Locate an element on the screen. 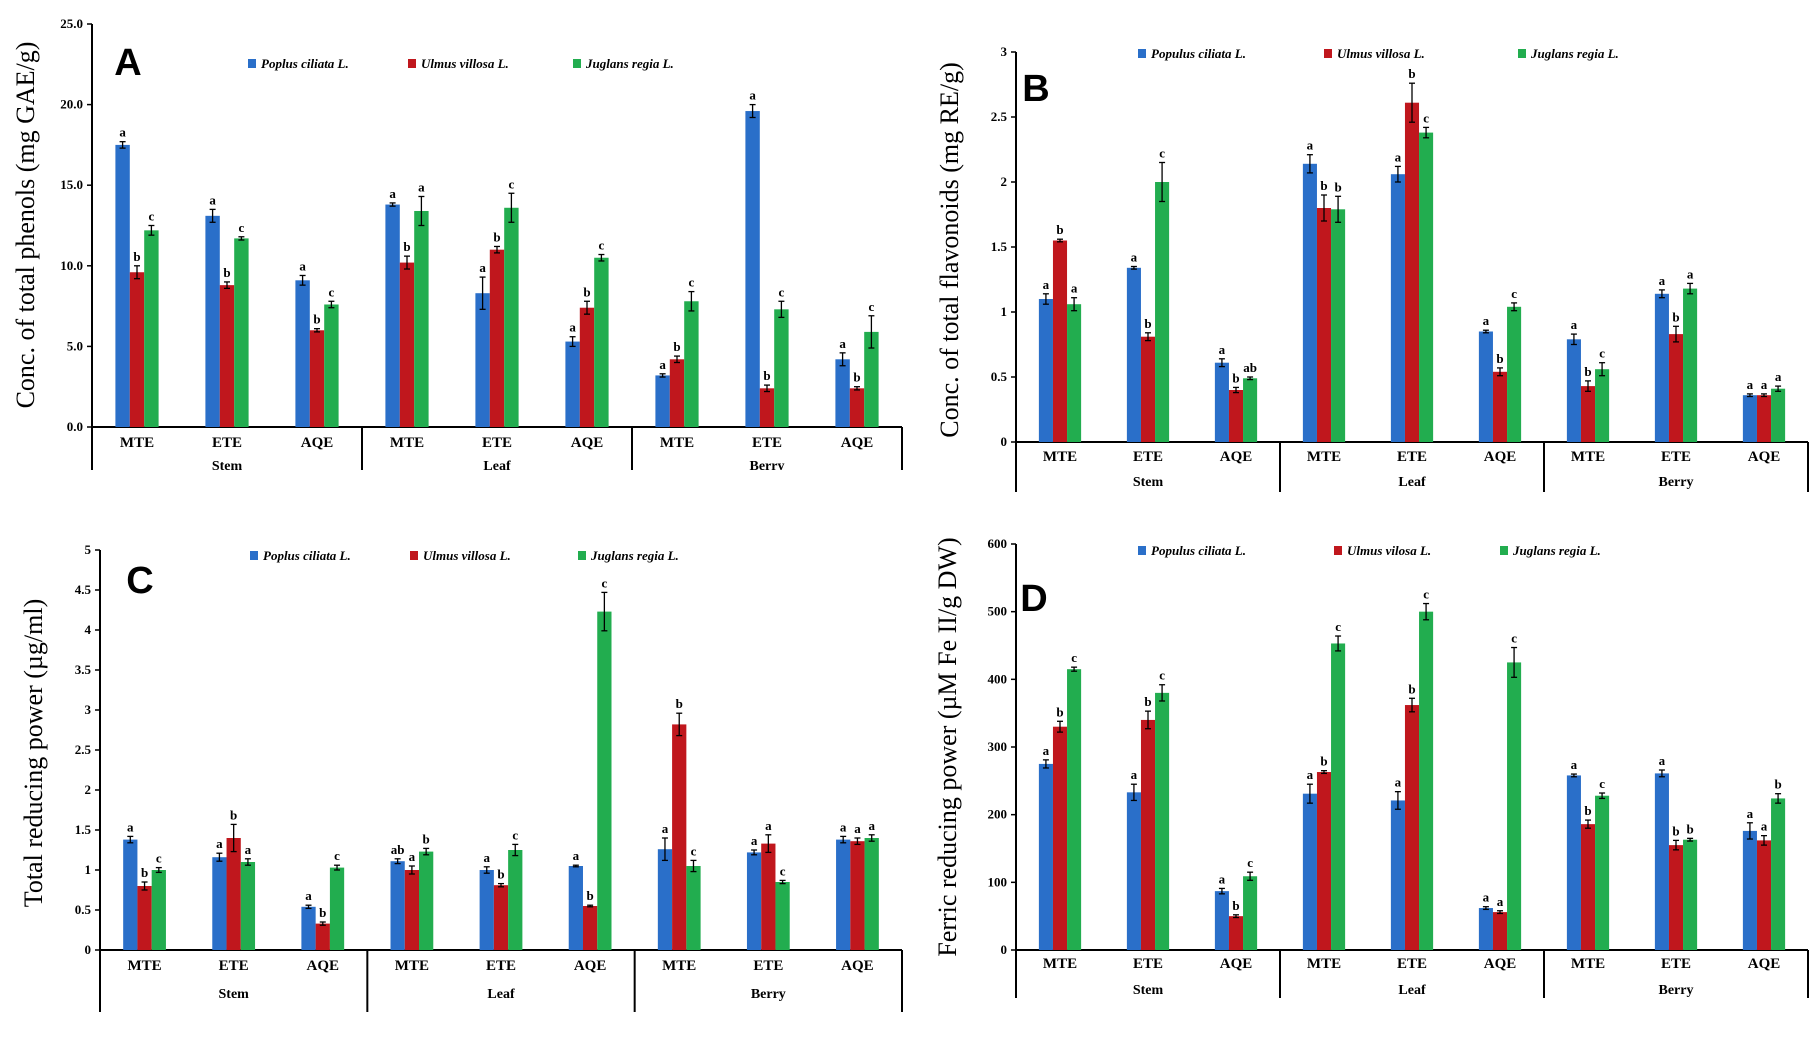 This screenshot has width=1812, height=1037. y-tick-label: 5.0 is located at coordinates (75, 345).